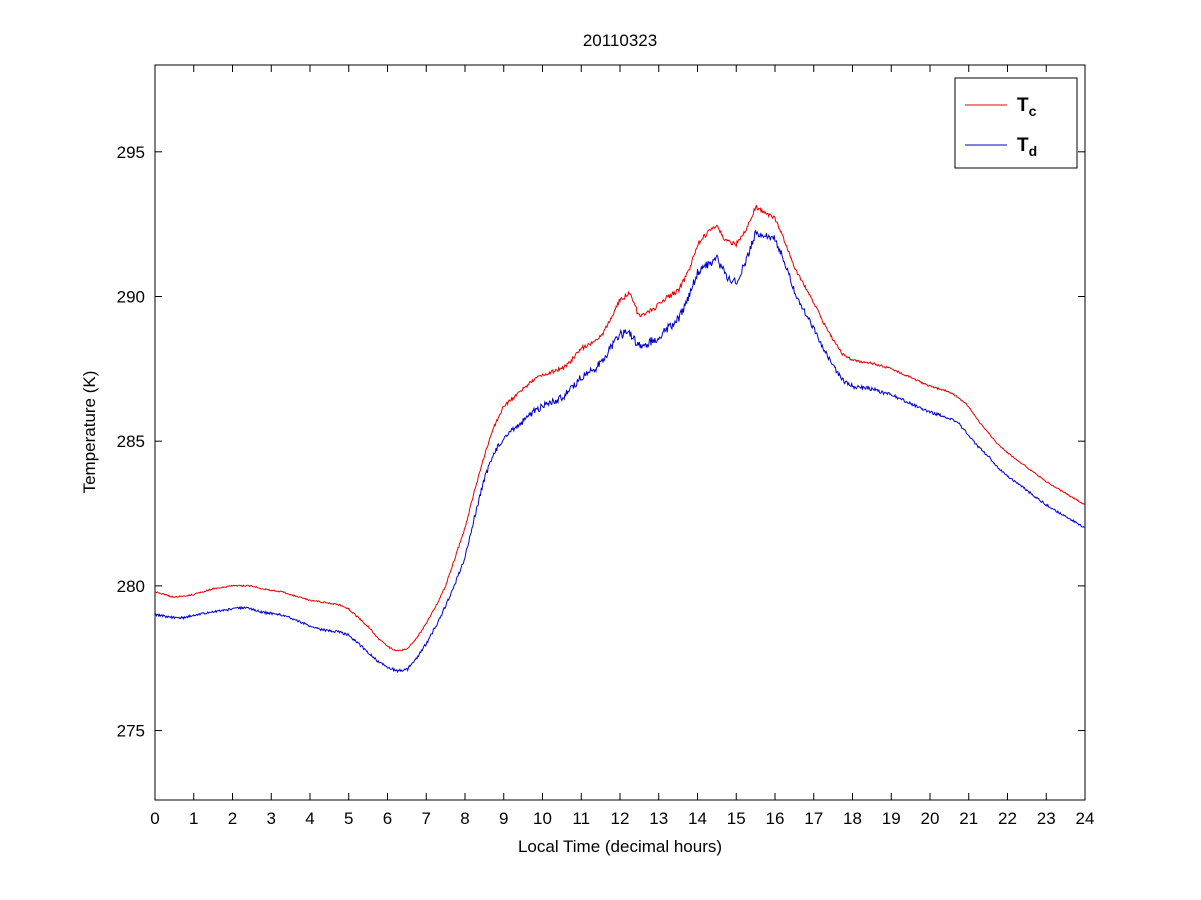 Image resolution: width=1201 pixels, height=900 pixels. Describe the element at coordinates (309, 818) in the screenshot. I see `x-tick-label: 4` at that location.